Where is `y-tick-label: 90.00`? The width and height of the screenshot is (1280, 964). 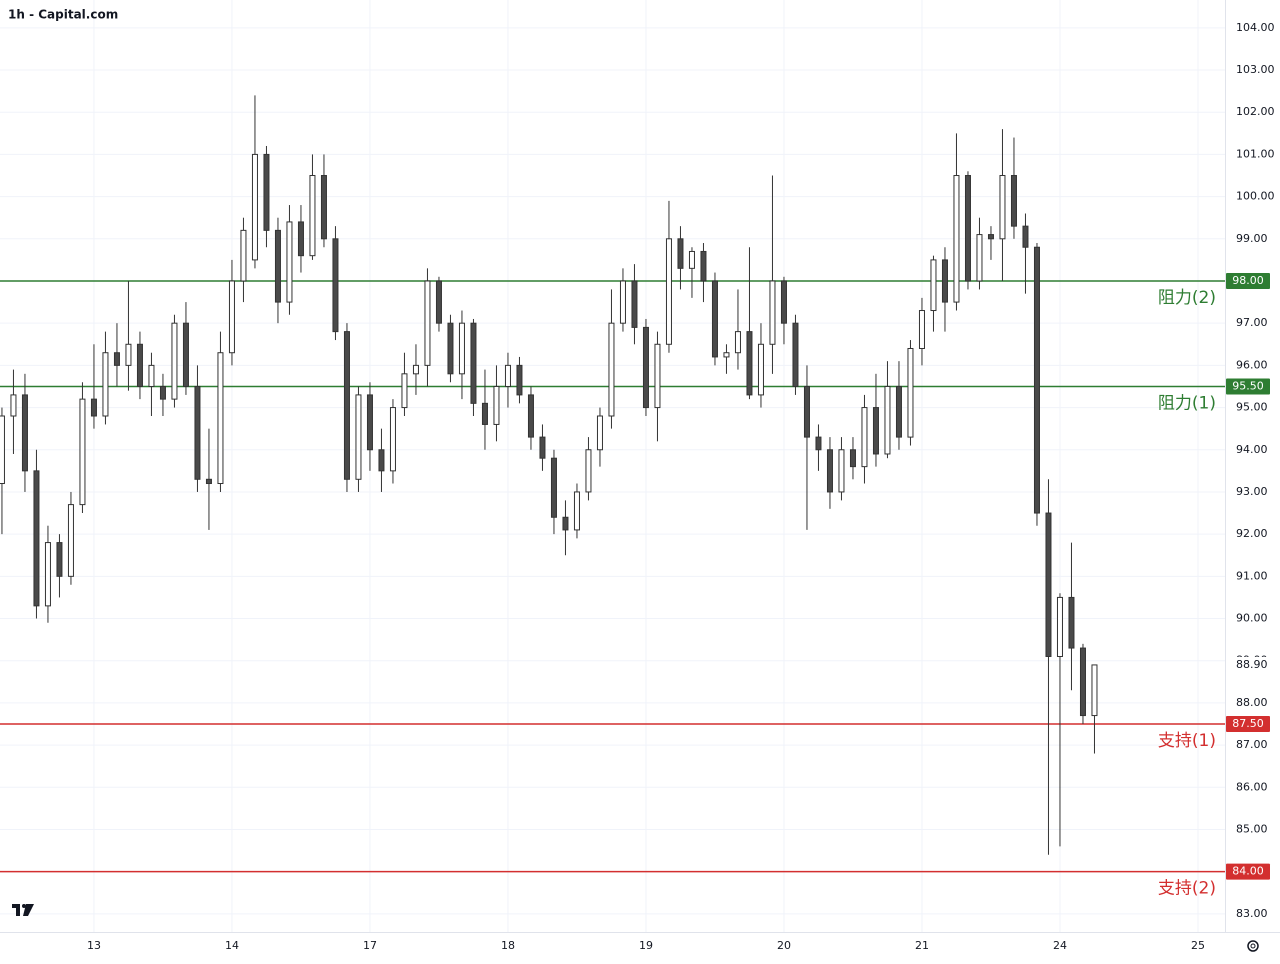
y-tick-label: 90.00 is located at coordinates (1252, 618).